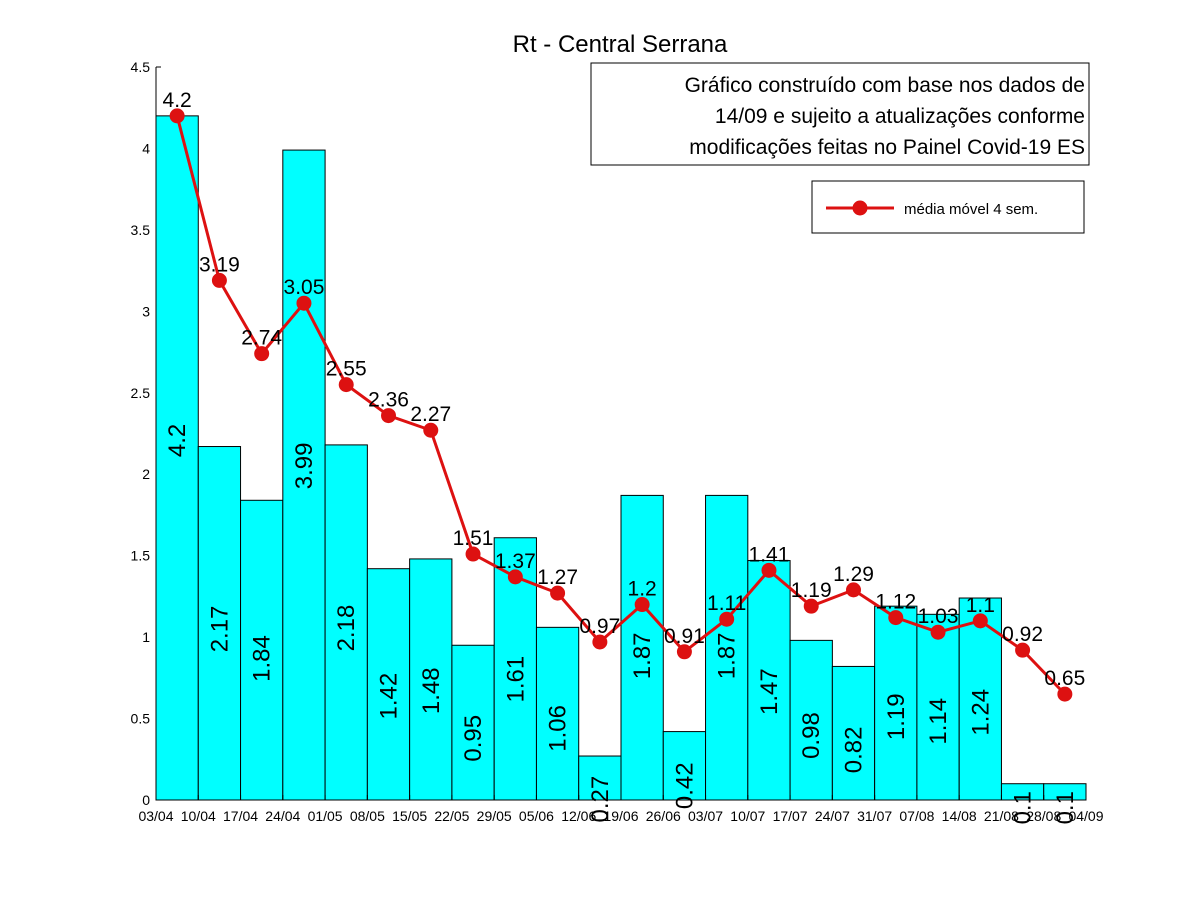 The height and width of the screenshot is (905, 1200). Describe the element at coordinates (1001, 816) in the screenshot. I see `x-tick-label: 21/08` at that location.